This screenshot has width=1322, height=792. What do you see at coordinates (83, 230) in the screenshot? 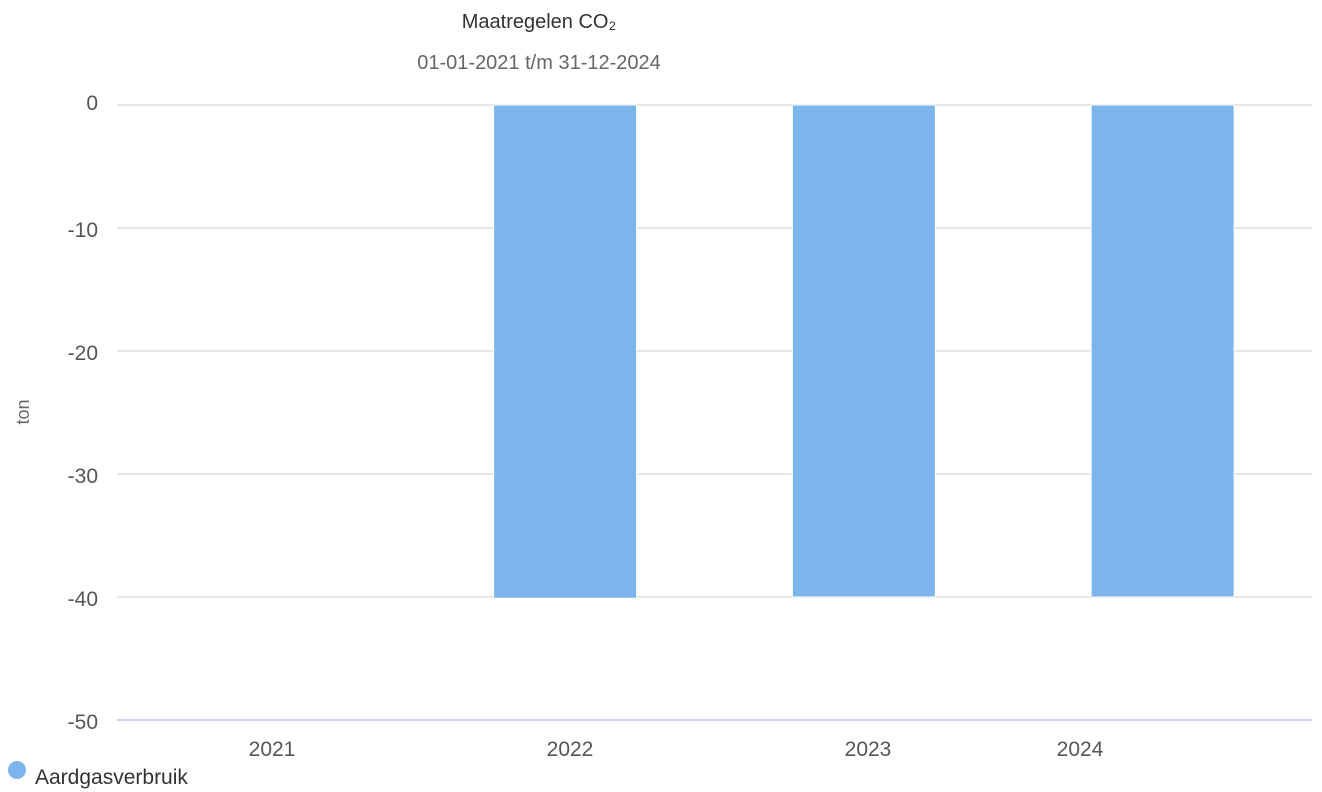
I see `y-tick-label: -10` at bounding box center [83, 230].